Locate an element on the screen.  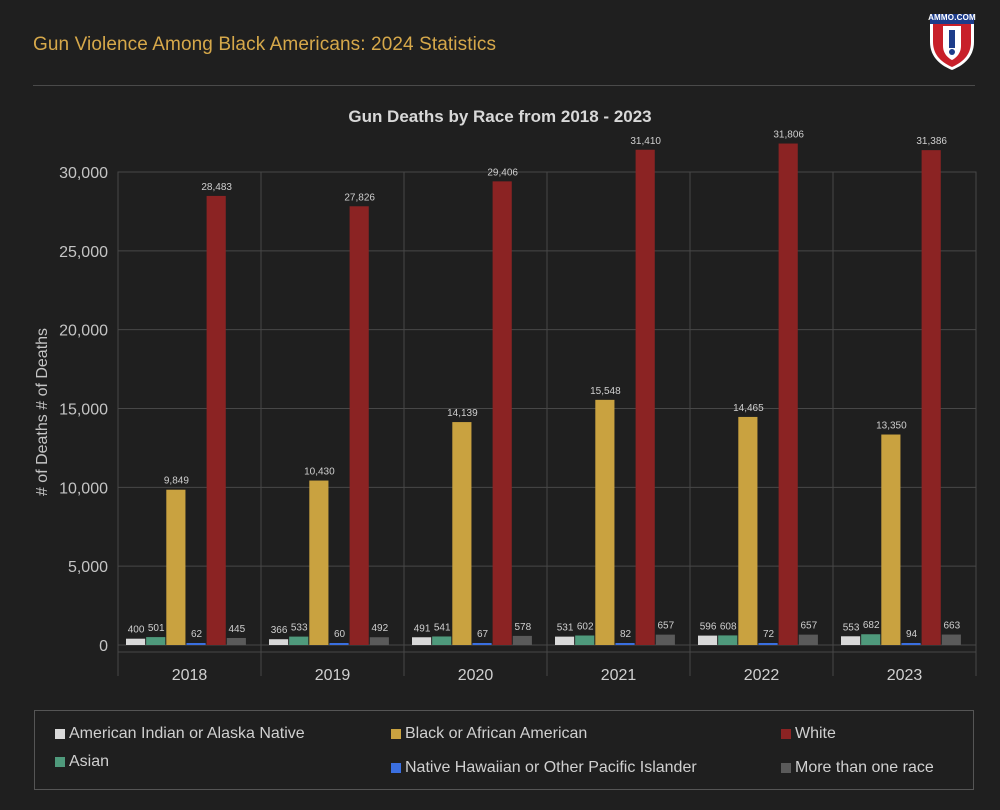
data-label: 60 is located at coordinates (340, 634).